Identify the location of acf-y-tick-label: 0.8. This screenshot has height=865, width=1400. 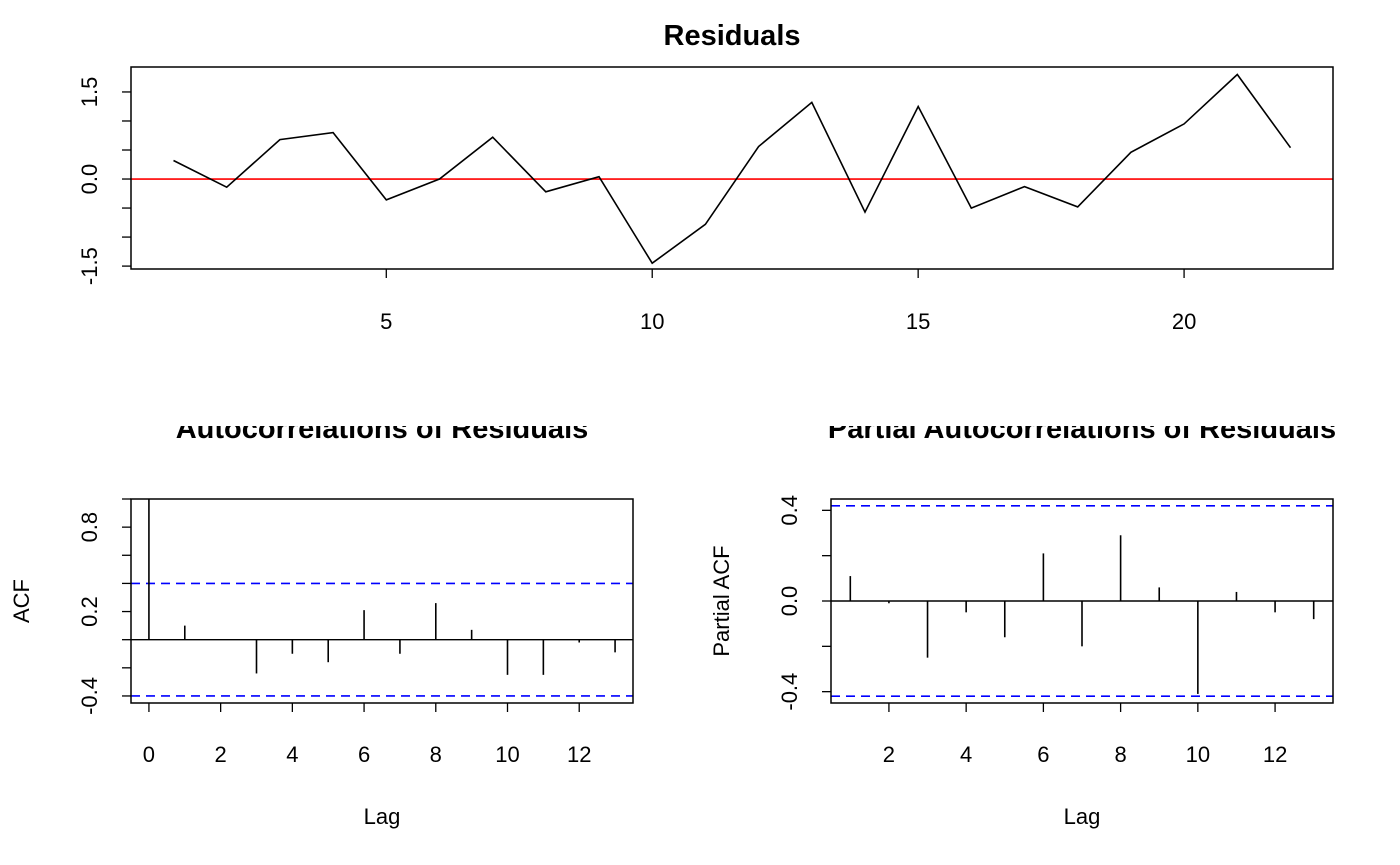
(89, 527).